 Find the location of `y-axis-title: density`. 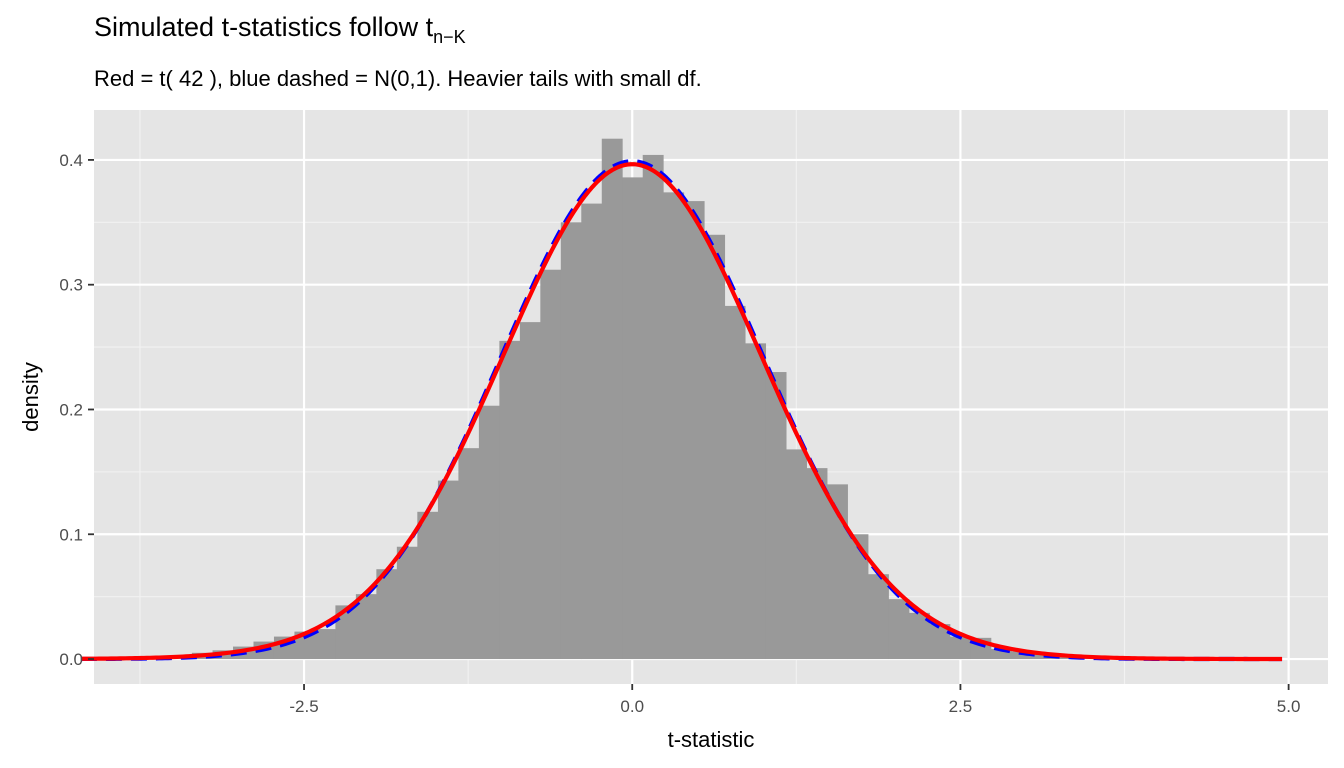

y-axis-title: density is located at coordinates (30, 397).